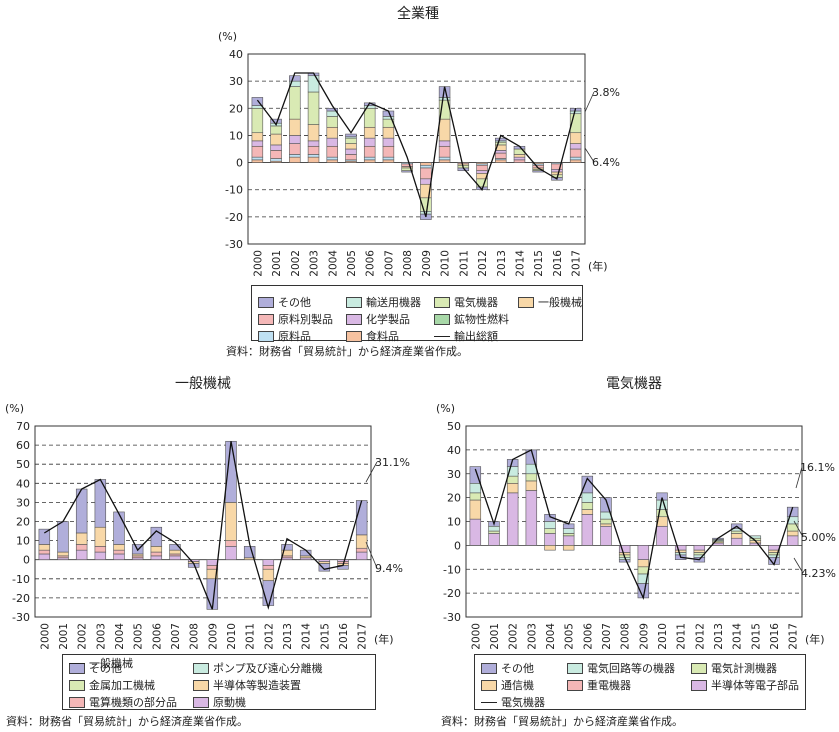 The height and width of the screenshot is (732, 839). Describe the element at coordinates (307, 636) in the screenshot. I see `x-tick-label: 2014` at that location.